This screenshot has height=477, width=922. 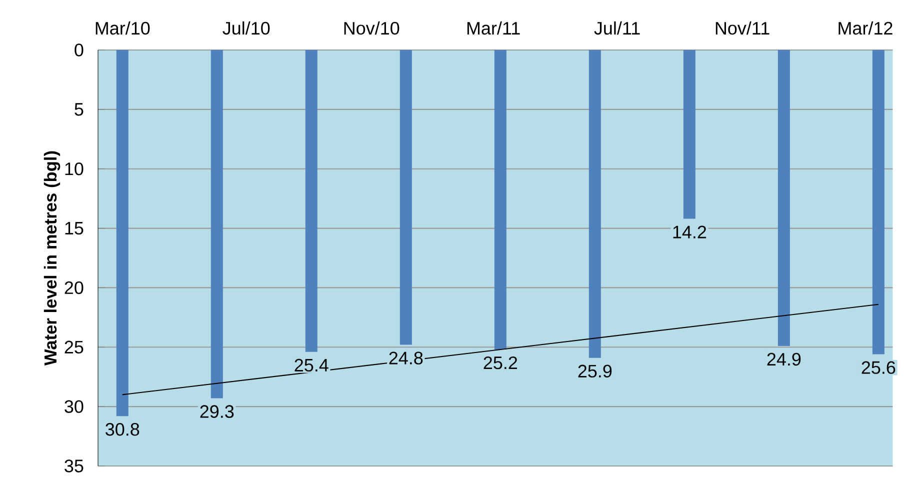 I want to click on y-tick-label: 5, so click(x=79, y=109).